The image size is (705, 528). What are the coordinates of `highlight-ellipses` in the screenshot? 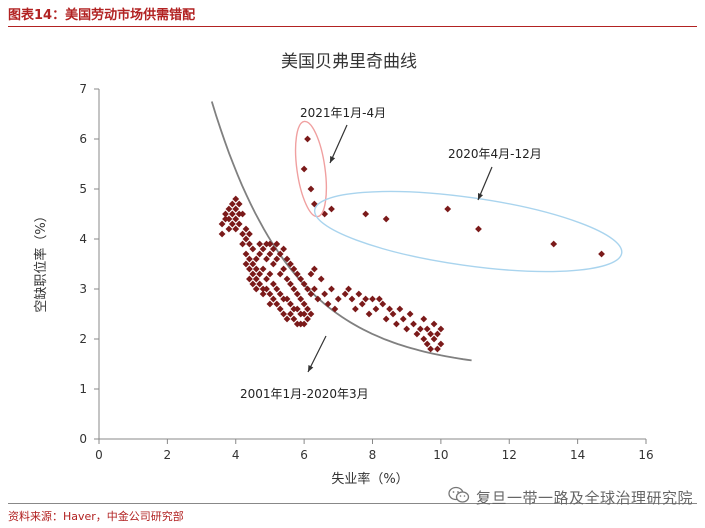 It's located at (458, 196).